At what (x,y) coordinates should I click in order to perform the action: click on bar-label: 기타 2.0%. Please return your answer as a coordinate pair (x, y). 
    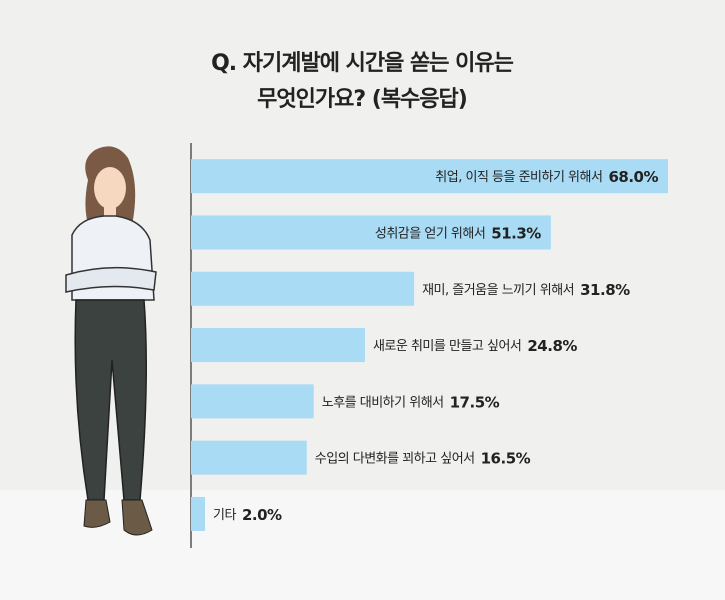
    Looking at the image, I should click on (247, 514).